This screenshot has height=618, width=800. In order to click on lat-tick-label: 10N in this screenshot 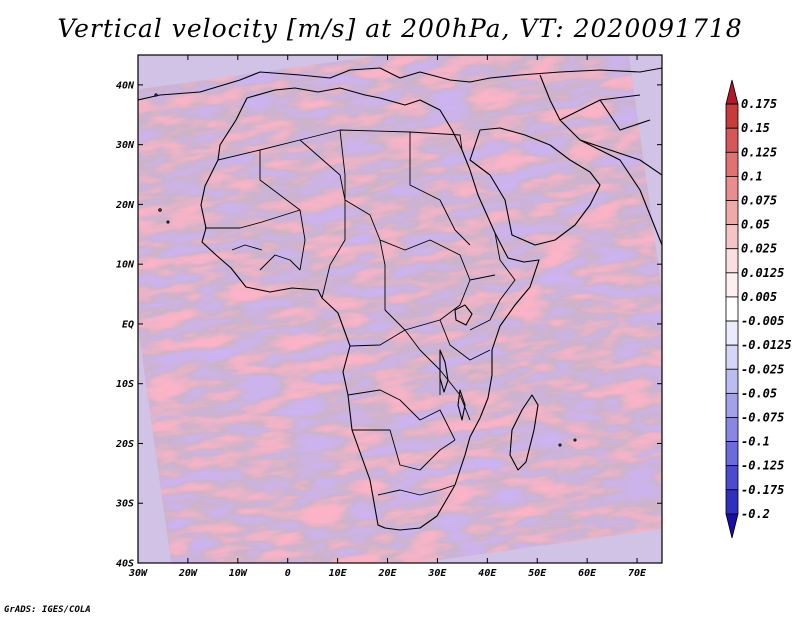, I will do `click(125, 265)`.